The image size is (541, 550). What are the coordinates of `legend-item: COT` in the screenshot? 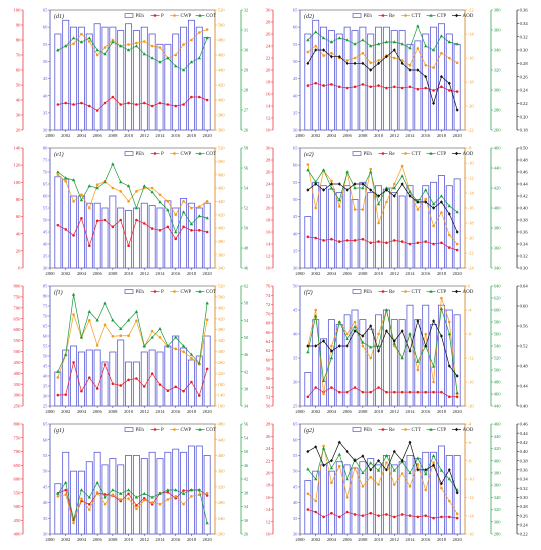 It's located at (205, 16).